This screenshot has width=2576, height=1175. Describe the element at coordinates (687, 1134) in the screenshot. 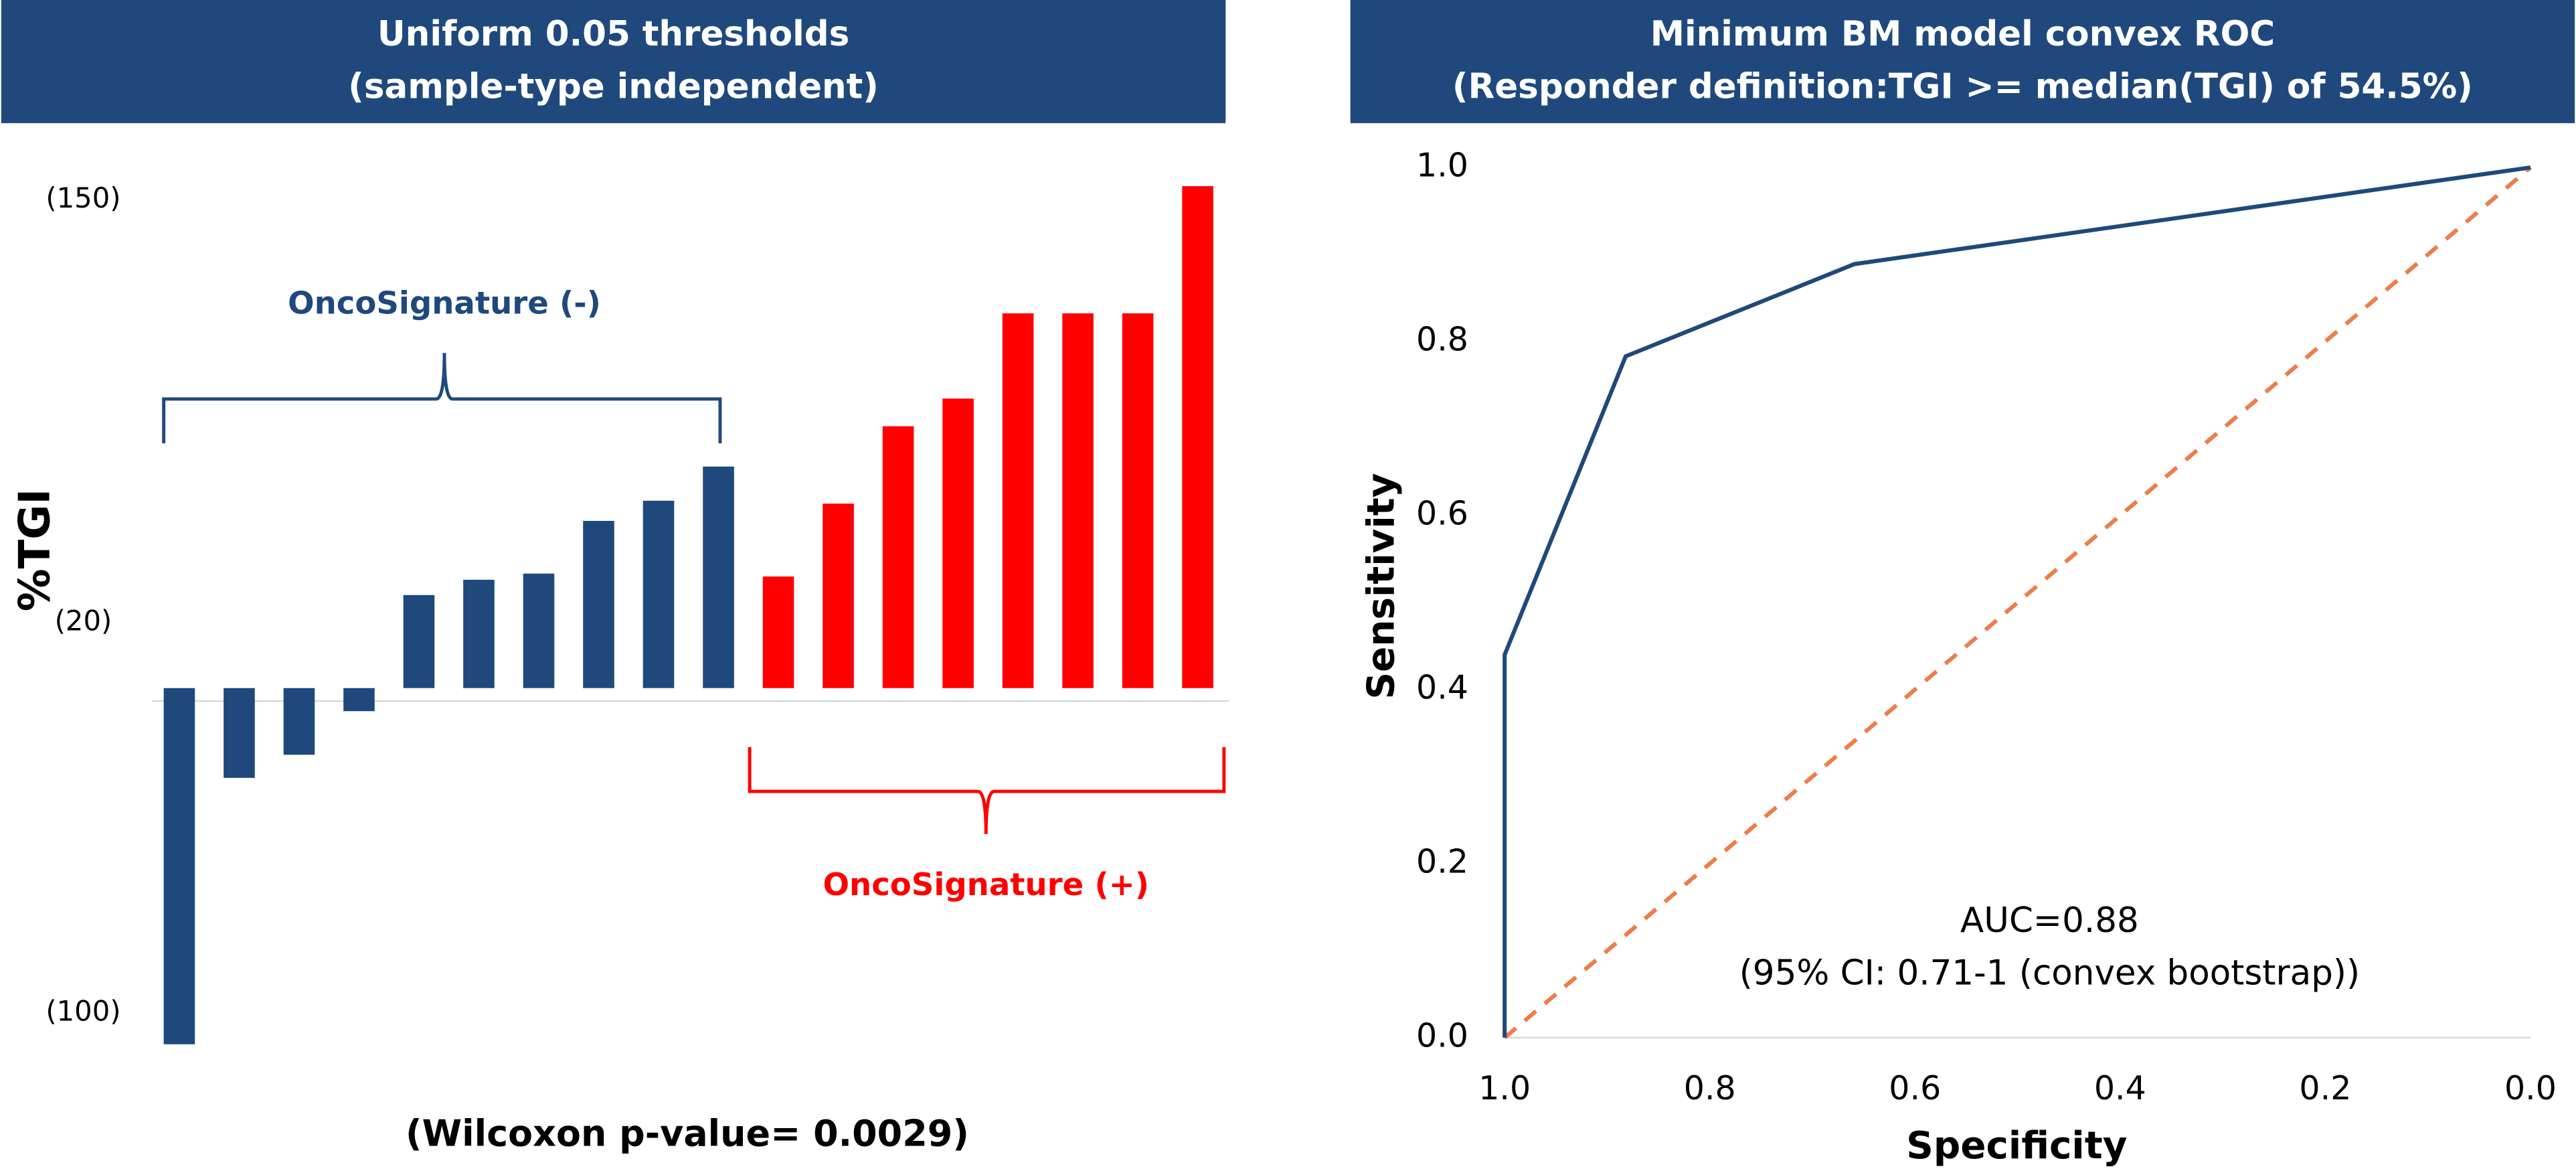

I see `note: (Wilcoxon p-value= 0.0029)` at that location.